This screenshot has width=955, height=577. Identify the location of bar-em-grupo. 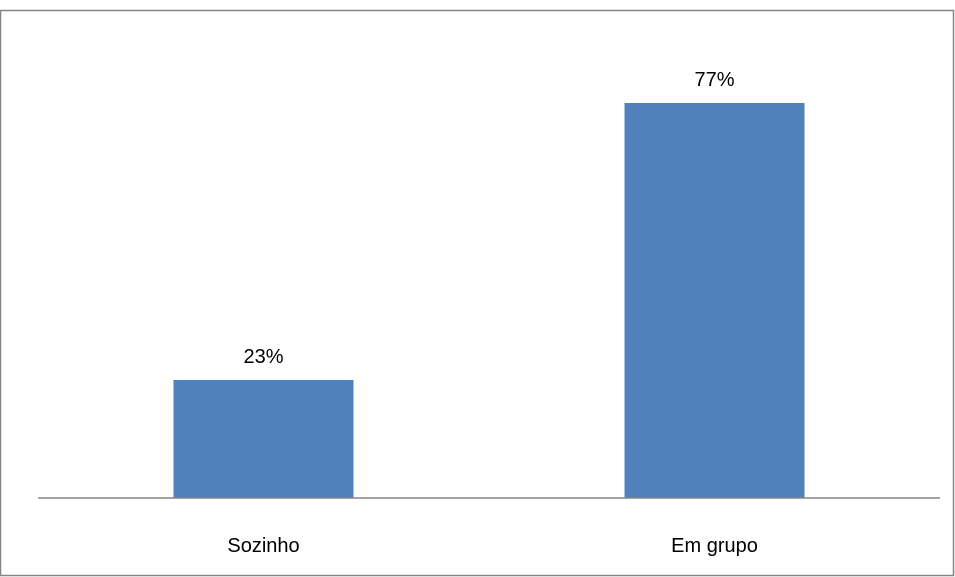
(714, 300).